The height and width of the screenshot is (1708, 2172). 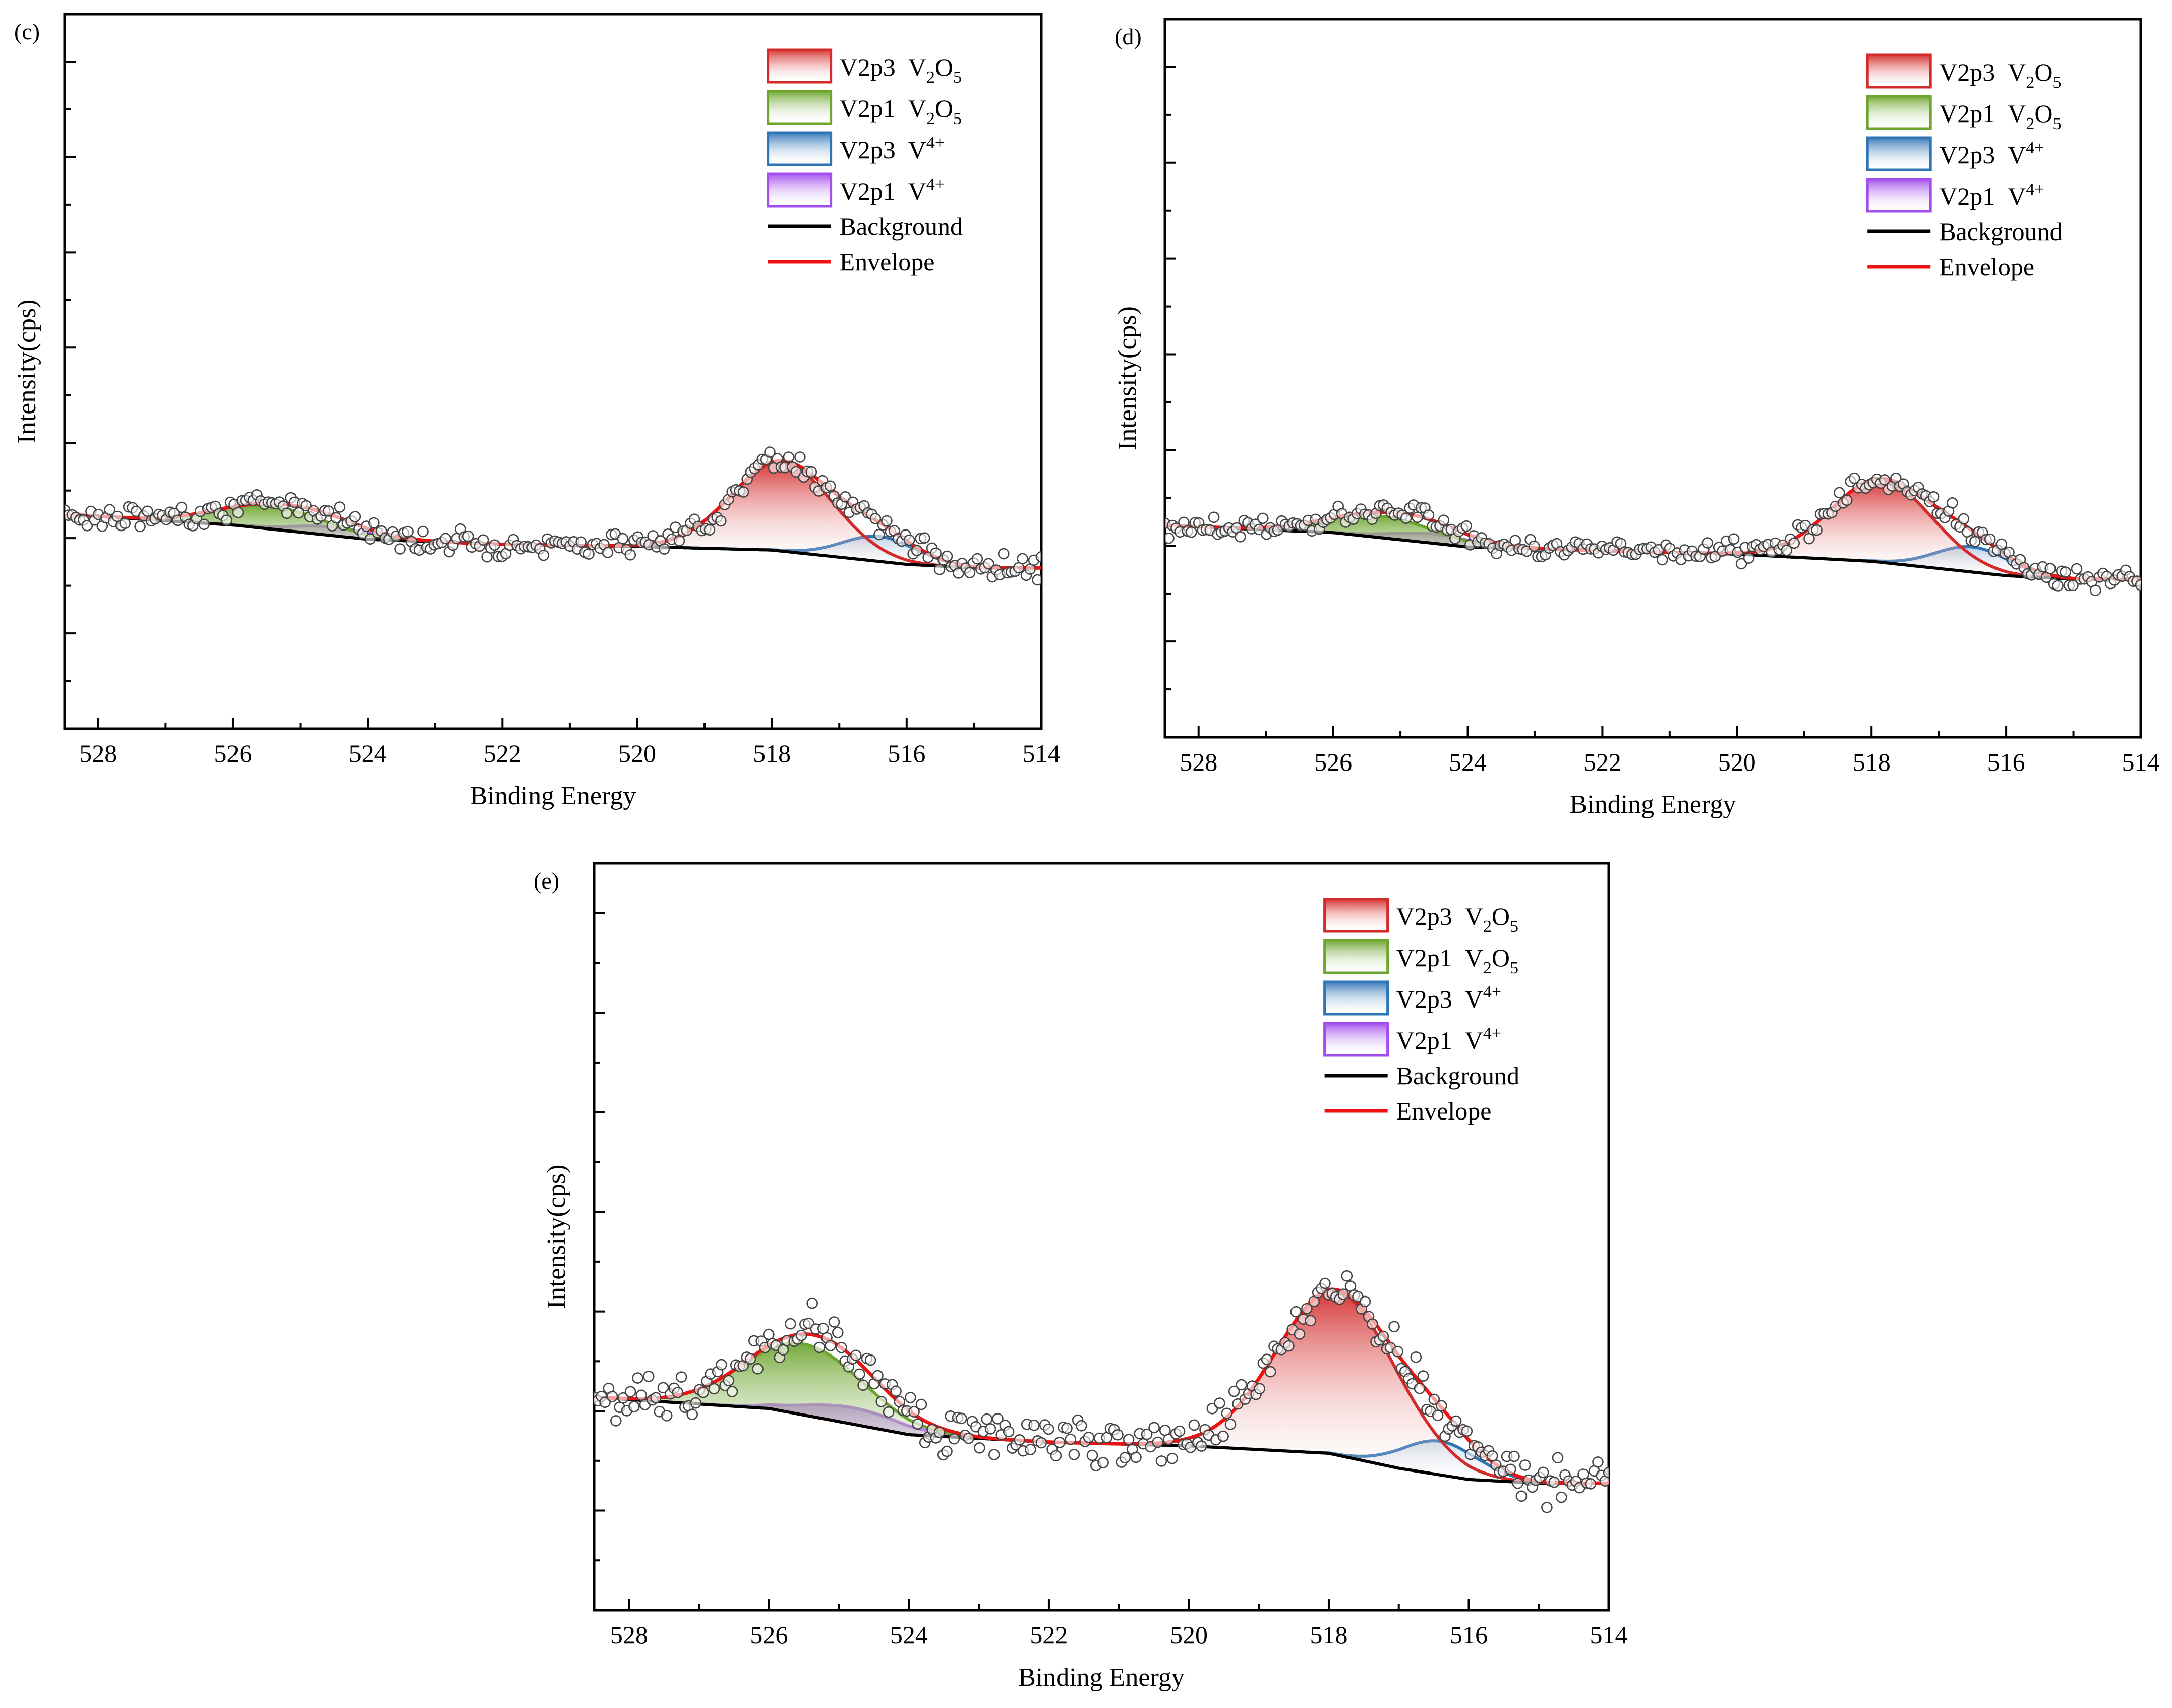 I want to click on x-tick-label: 516, so click(x=2006, y=762).